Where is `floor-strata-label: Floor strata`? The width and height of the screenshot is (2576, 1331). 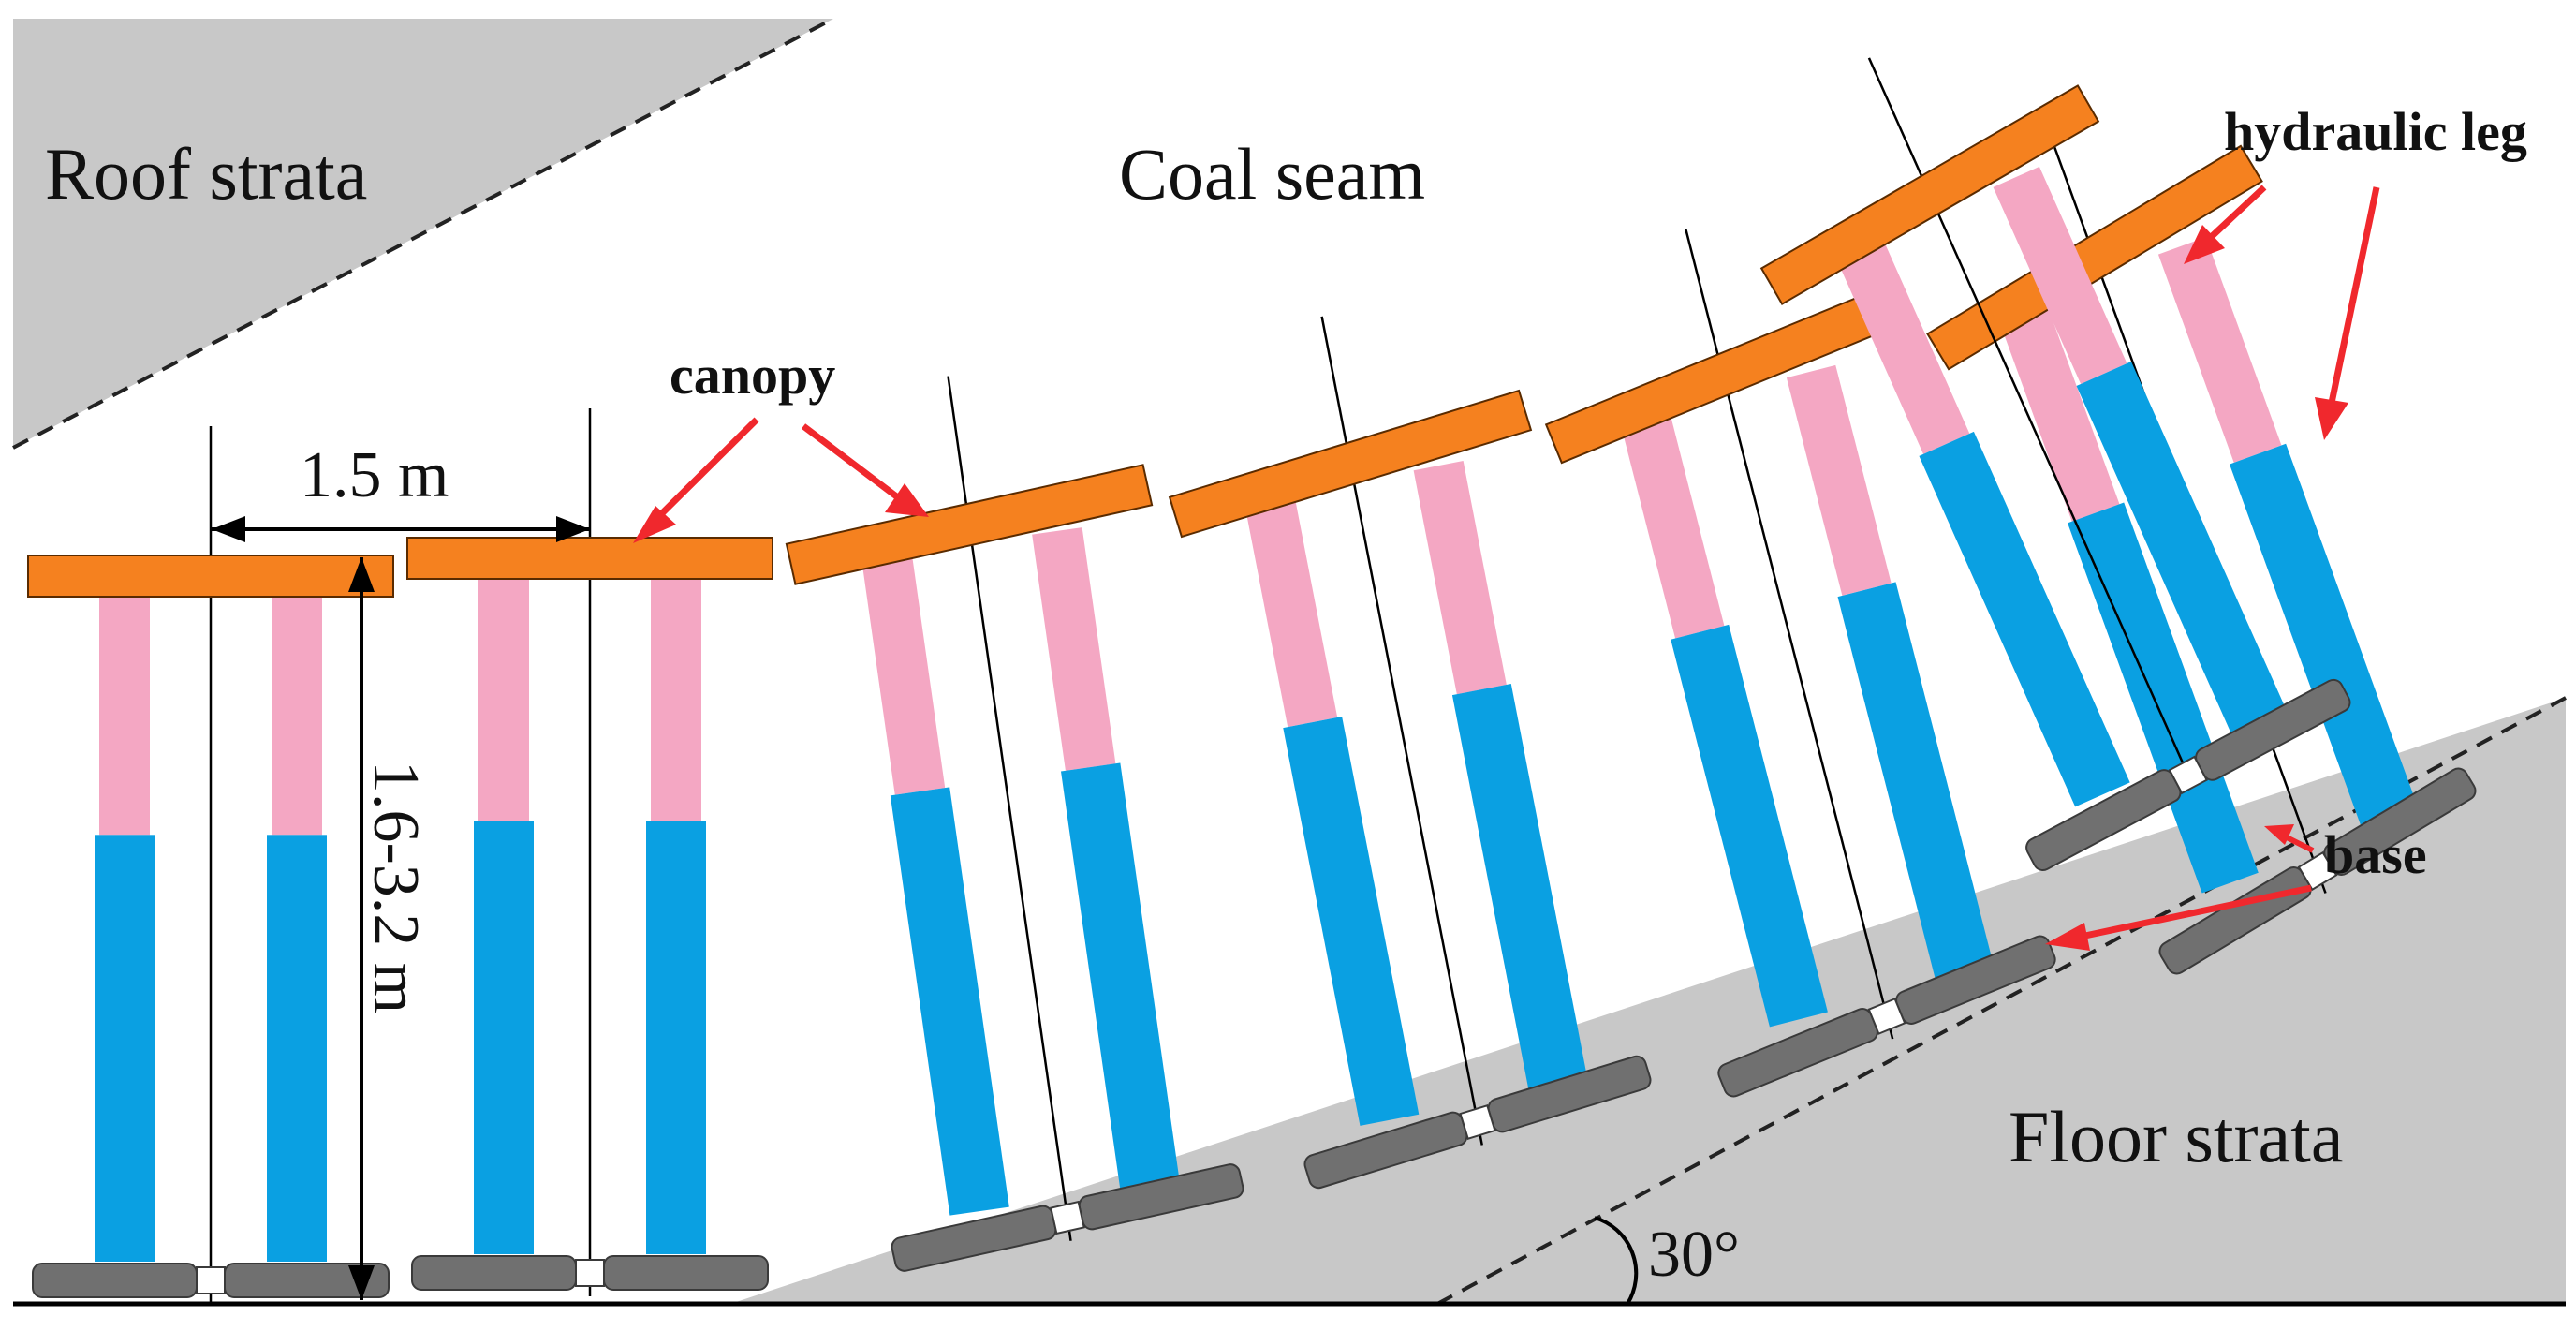 floor-strata-label: Floor strata is located at coordinates (2176, 1137).